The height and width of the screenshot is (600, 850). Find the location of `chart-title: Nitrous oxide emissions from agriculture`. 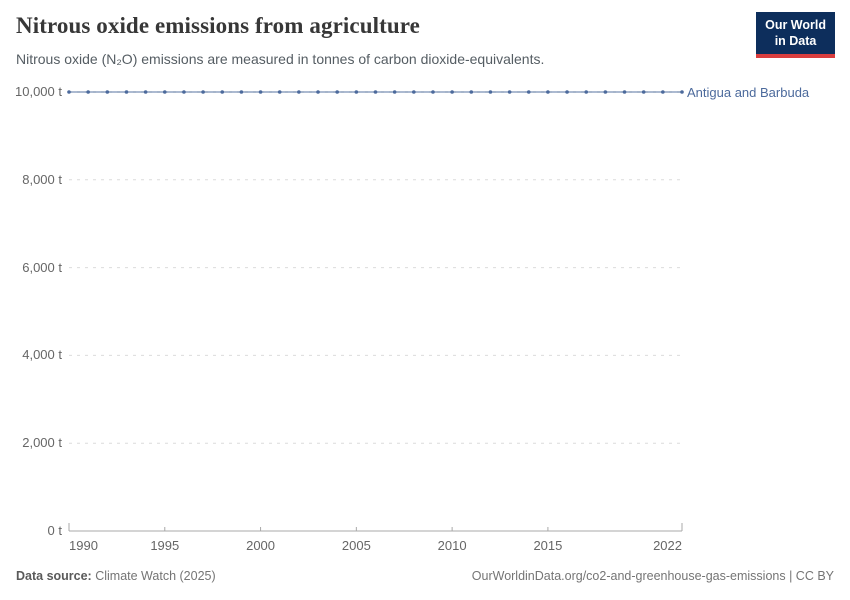

chart-title: Nitrous oxide emissions from agriculture is located at coordinates (218, 25).